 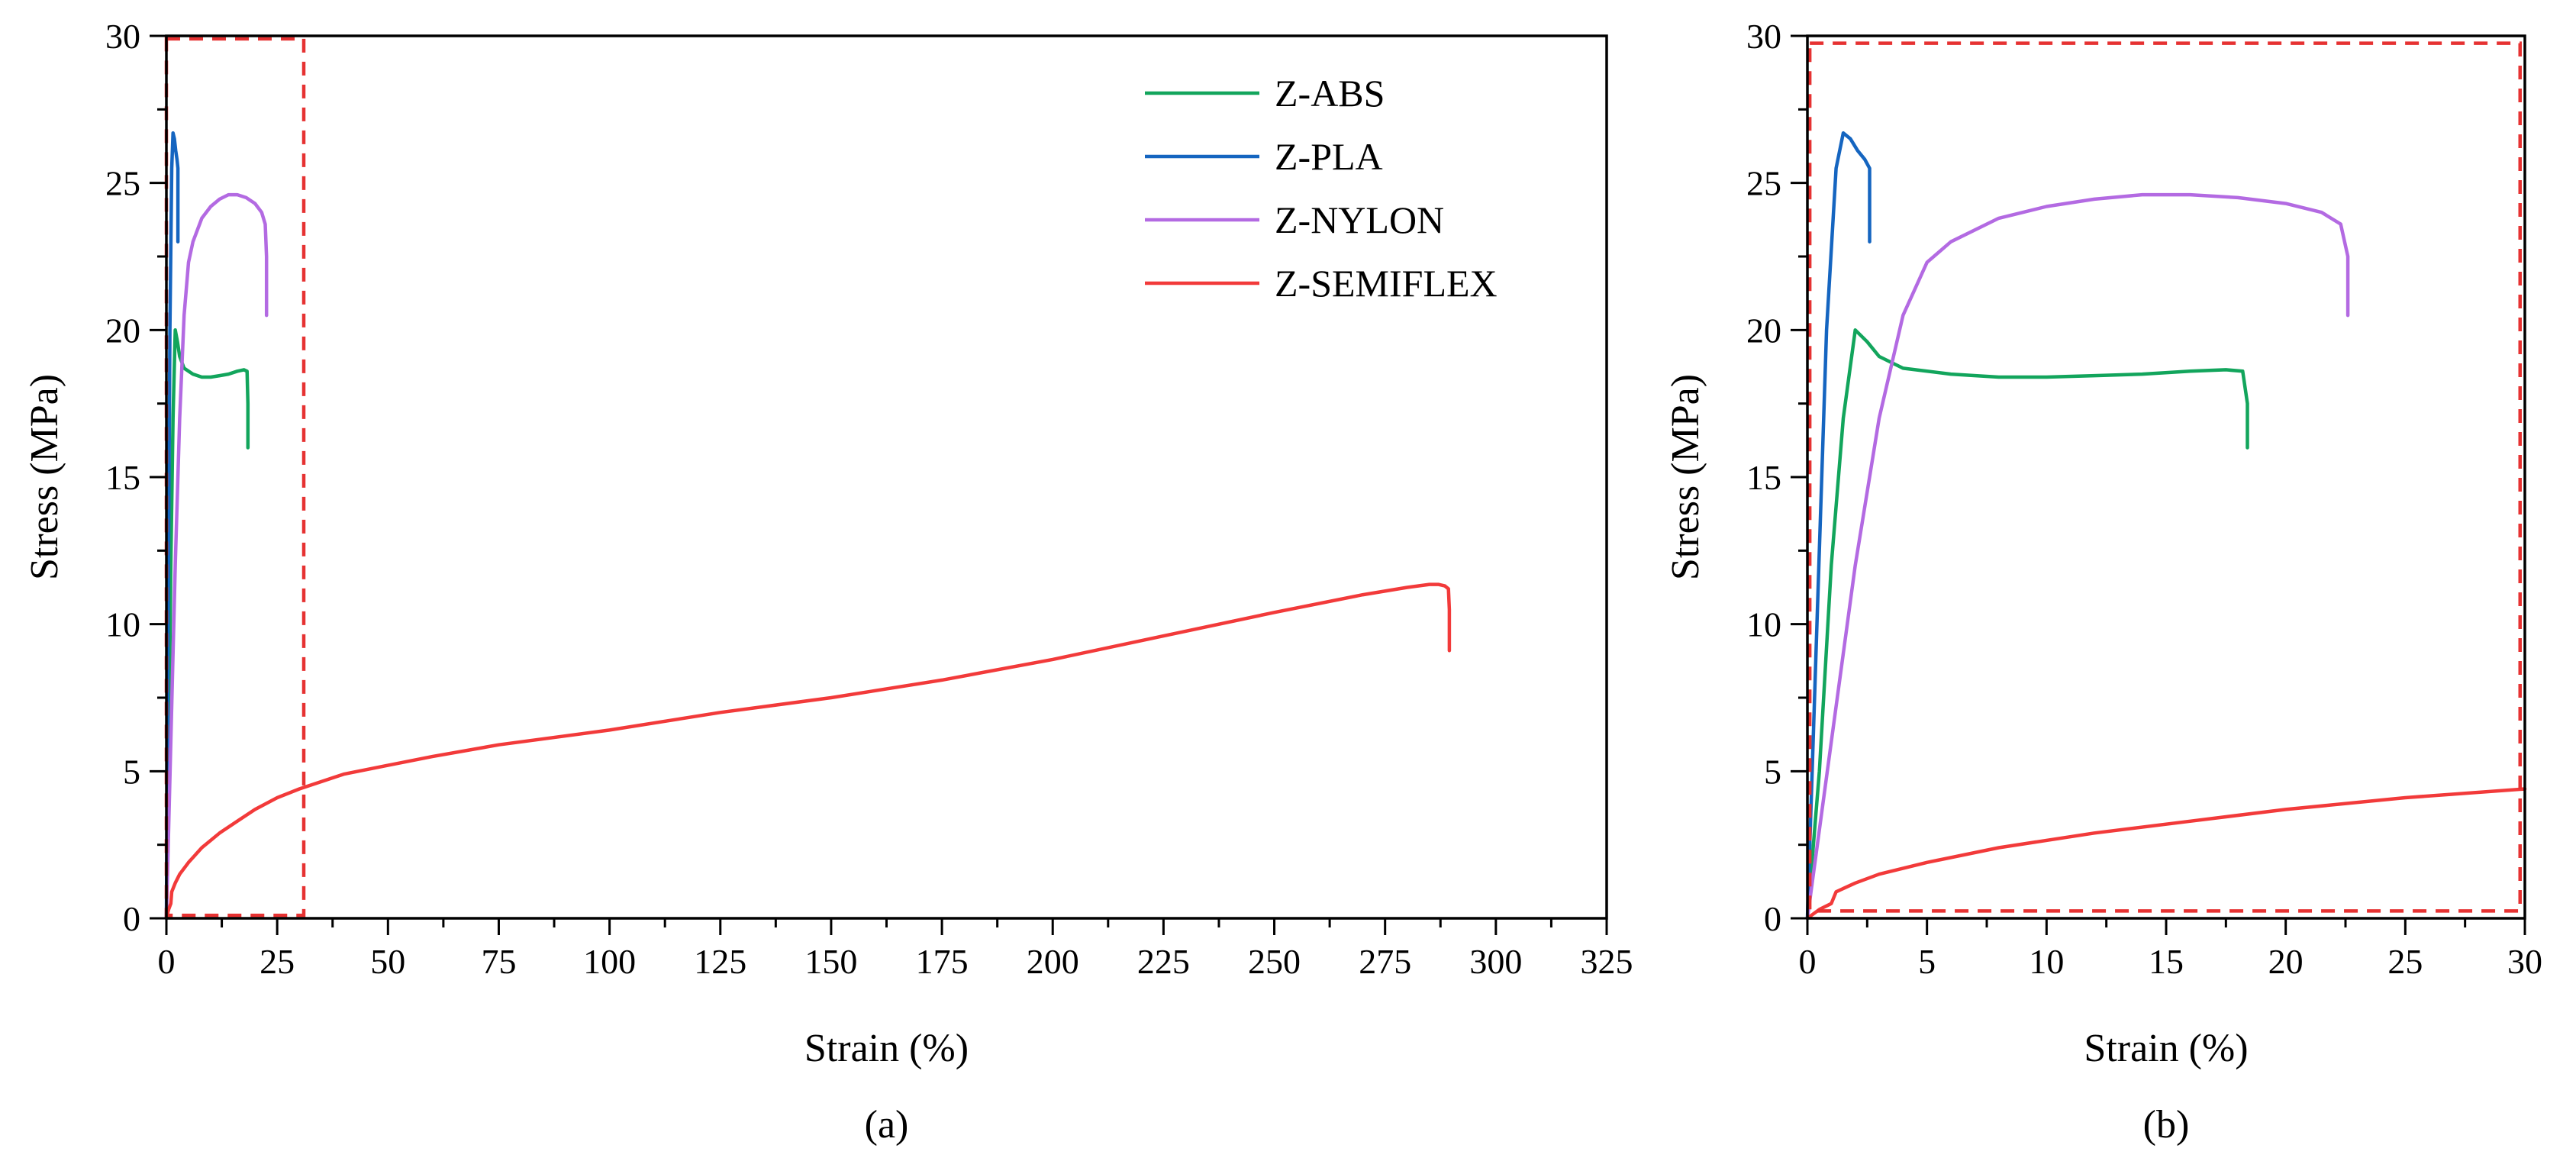 What do you see at coordinates (1360, 220) in the screenshot?
I see `legend-label-z-nylon: Z-NYLON` at bounding box center [1360, 220].